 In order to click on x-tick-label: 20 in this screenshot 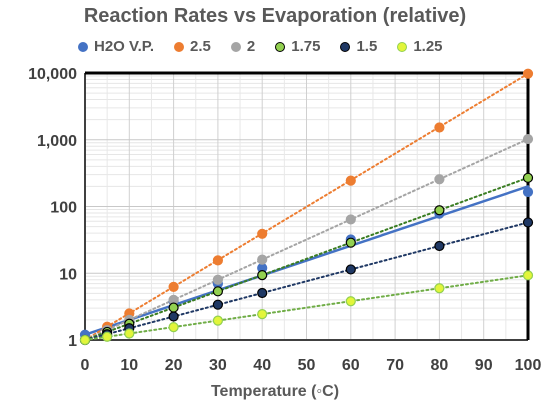, I will do `click(174, 365)`.